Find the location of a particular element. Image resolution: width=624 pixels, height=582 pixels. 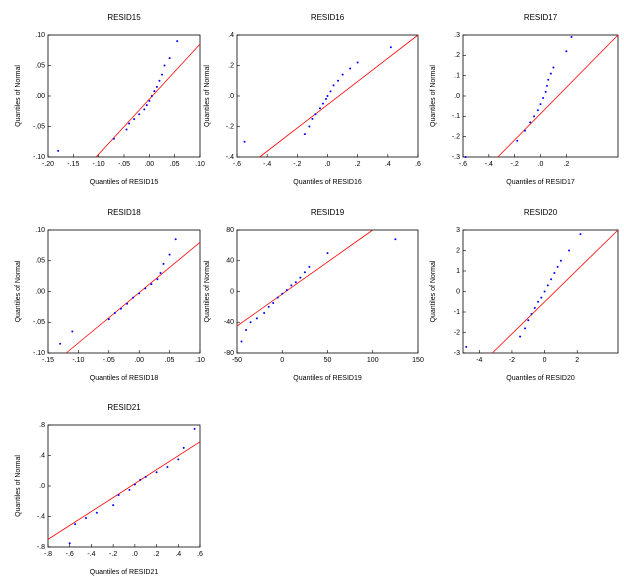

y-axis-label: Quantiles of Normal is located at coordinates (433, 96).